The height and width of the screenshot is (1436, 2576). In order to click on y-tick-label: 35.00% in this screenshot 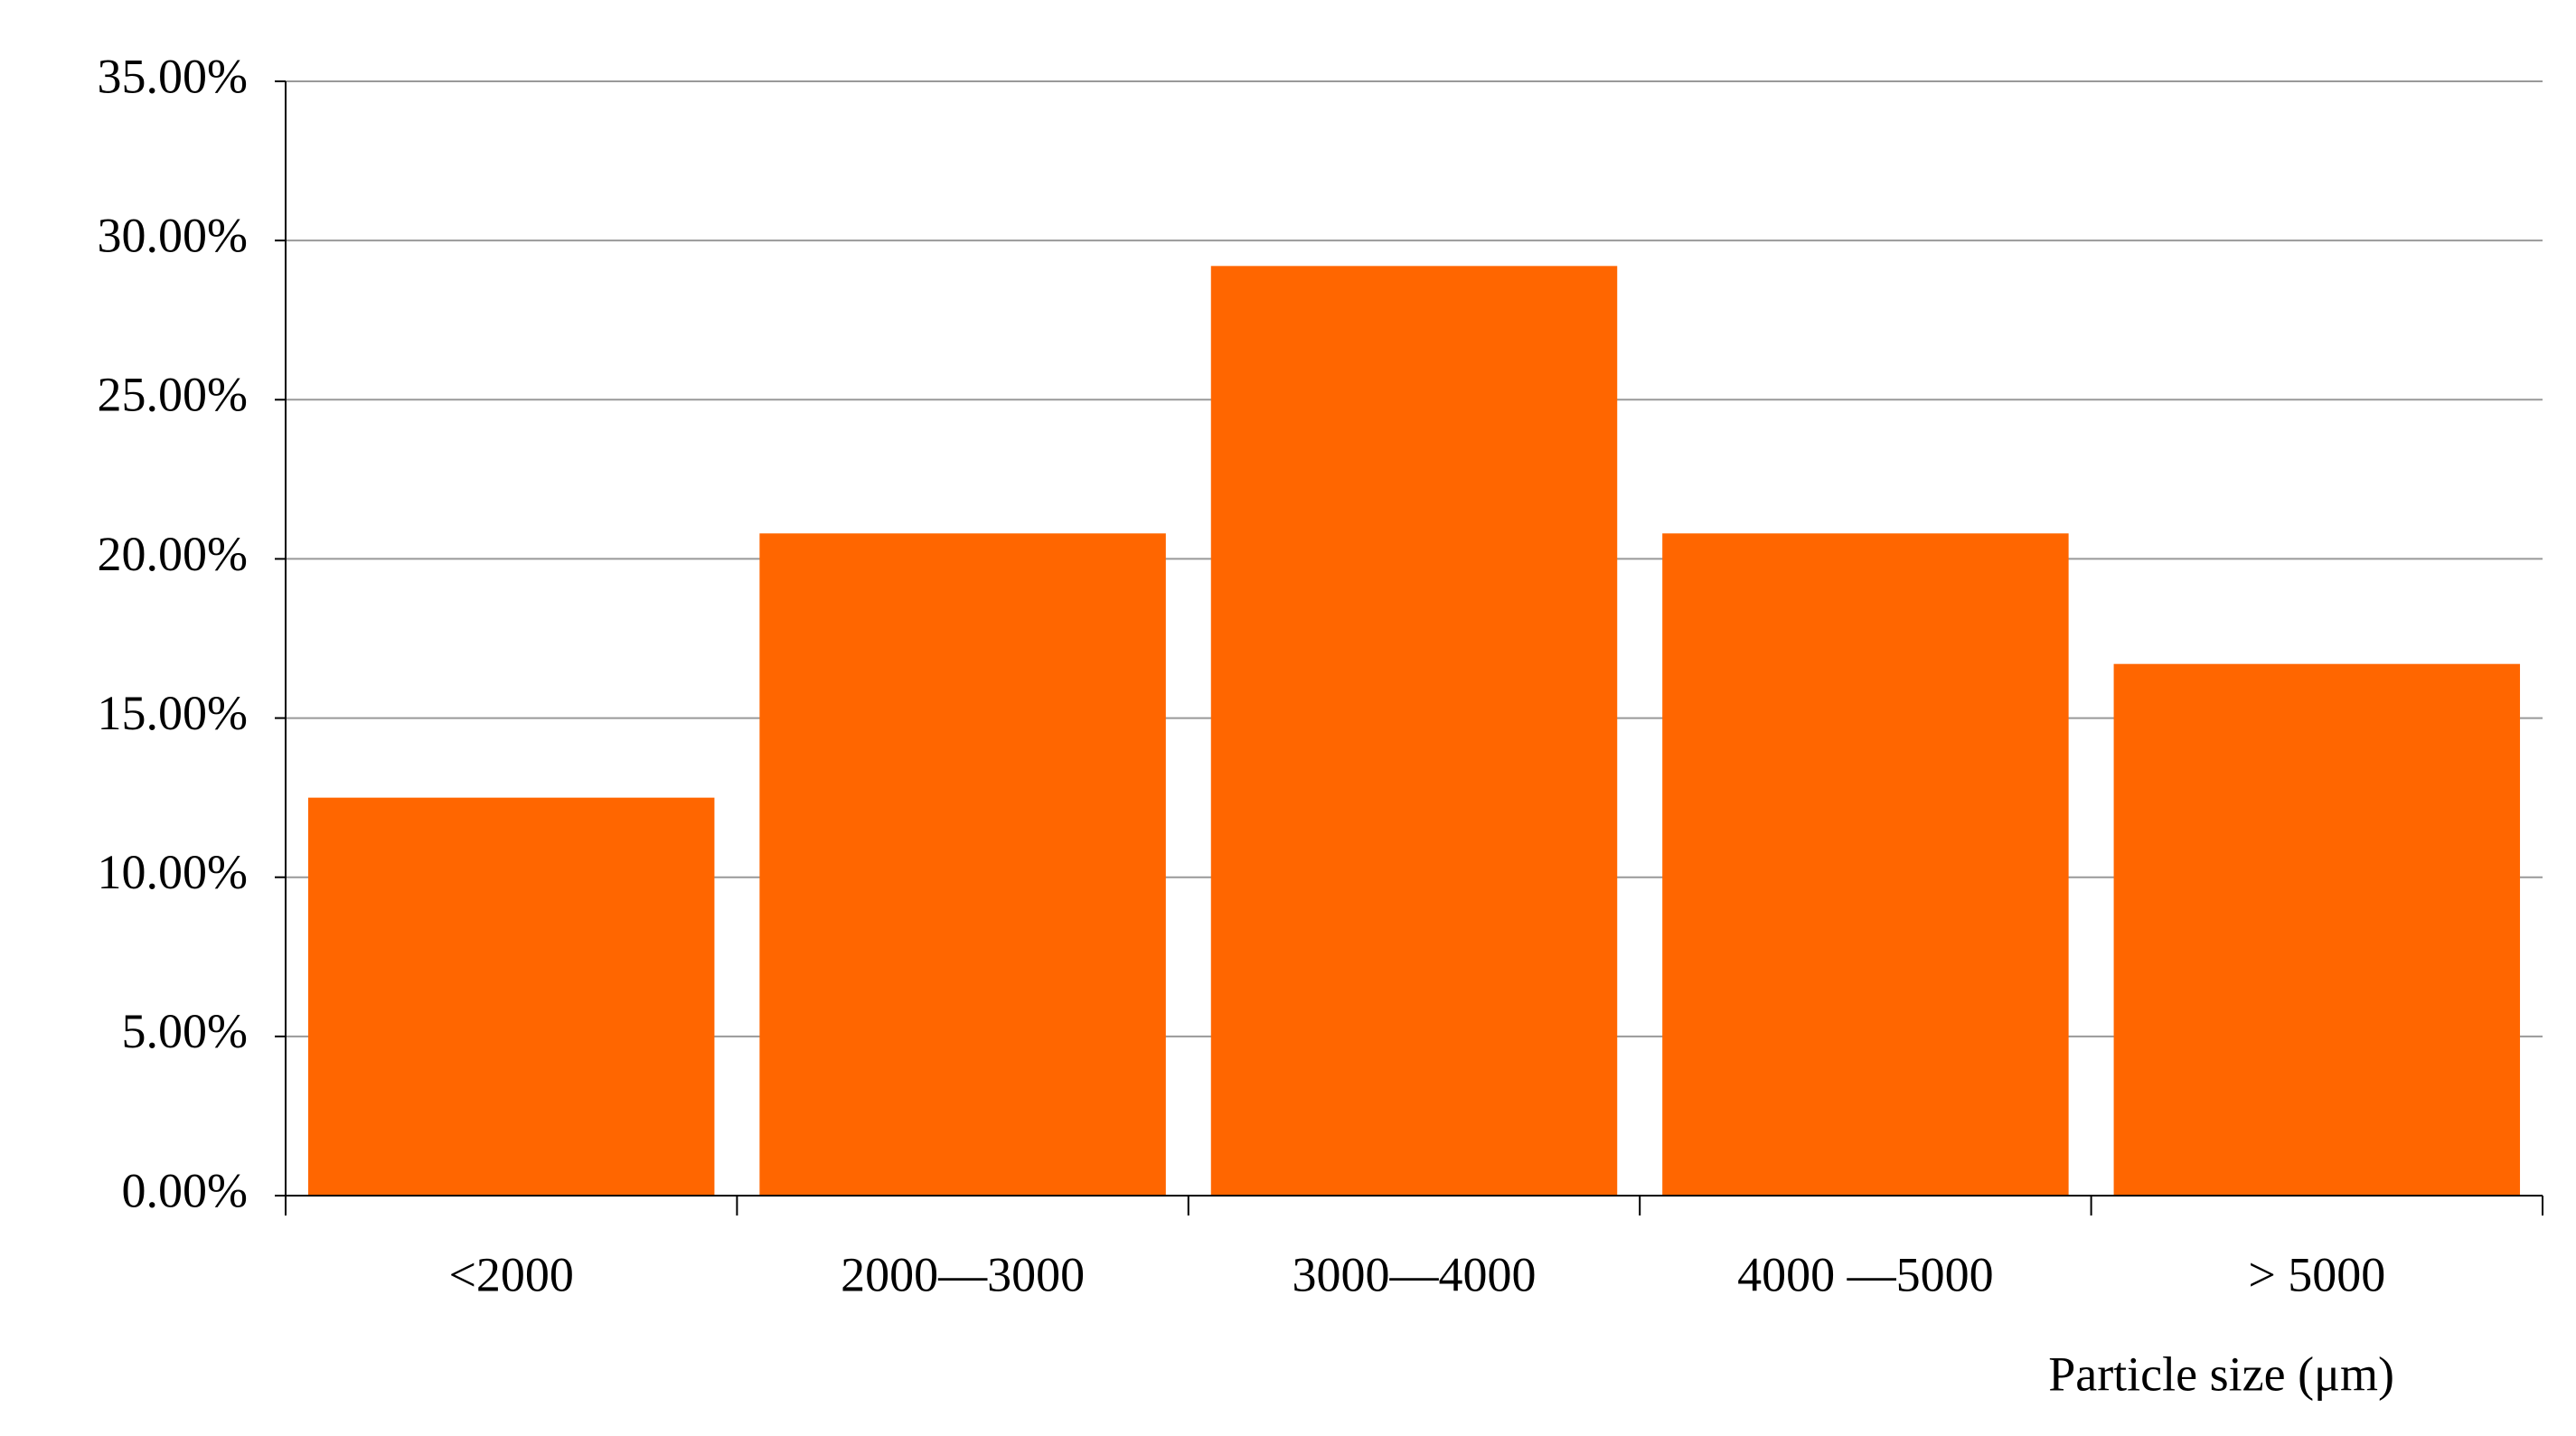, I will do `click(173, 76)`.